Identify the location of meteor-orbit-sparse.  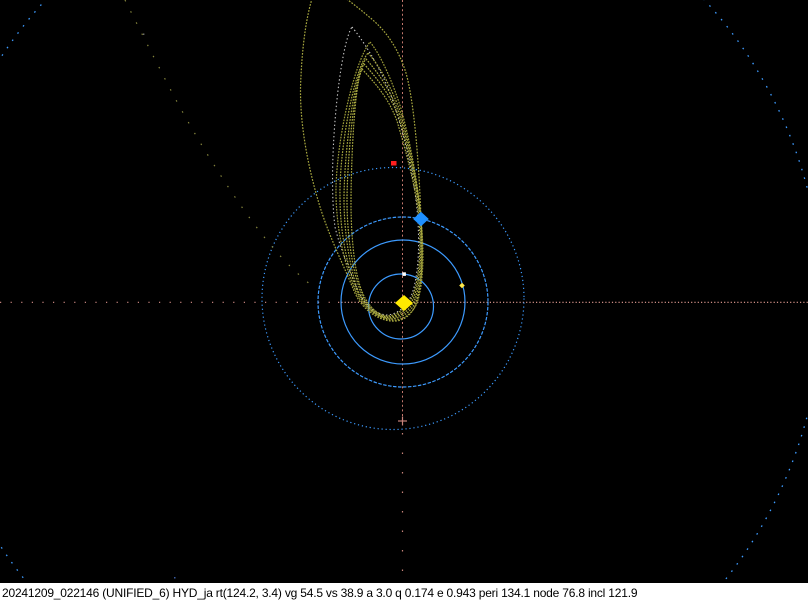
(218, 143).